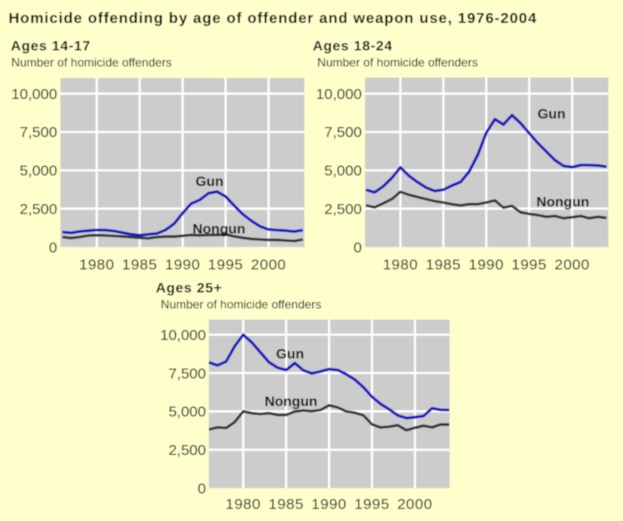 This screenshot has height=521, width=623. What do you see at coordinates (353, 46) in the screenshot?
I see `svg-text: Ages 18-24` at bounding box center [353, 46].